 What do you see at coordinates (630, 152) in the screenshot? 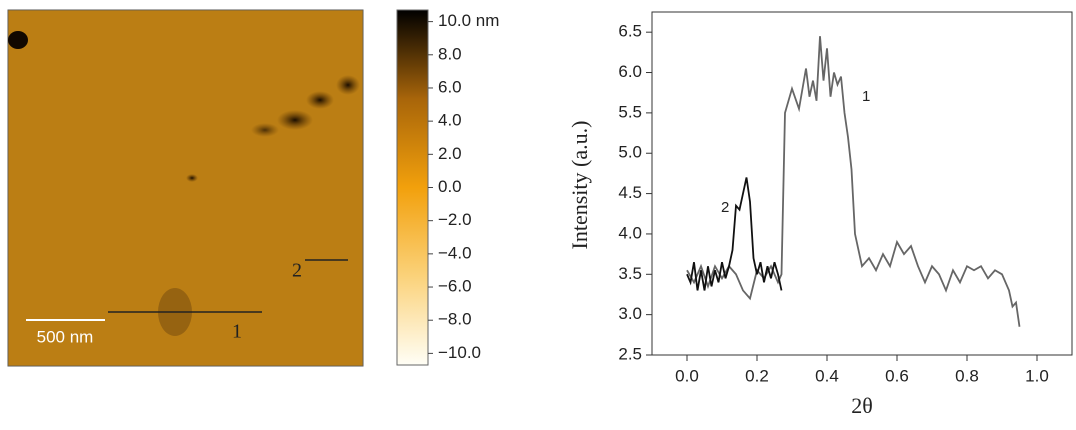
I see `y-tick-label: 5.0` at bounding box center [630, 152].